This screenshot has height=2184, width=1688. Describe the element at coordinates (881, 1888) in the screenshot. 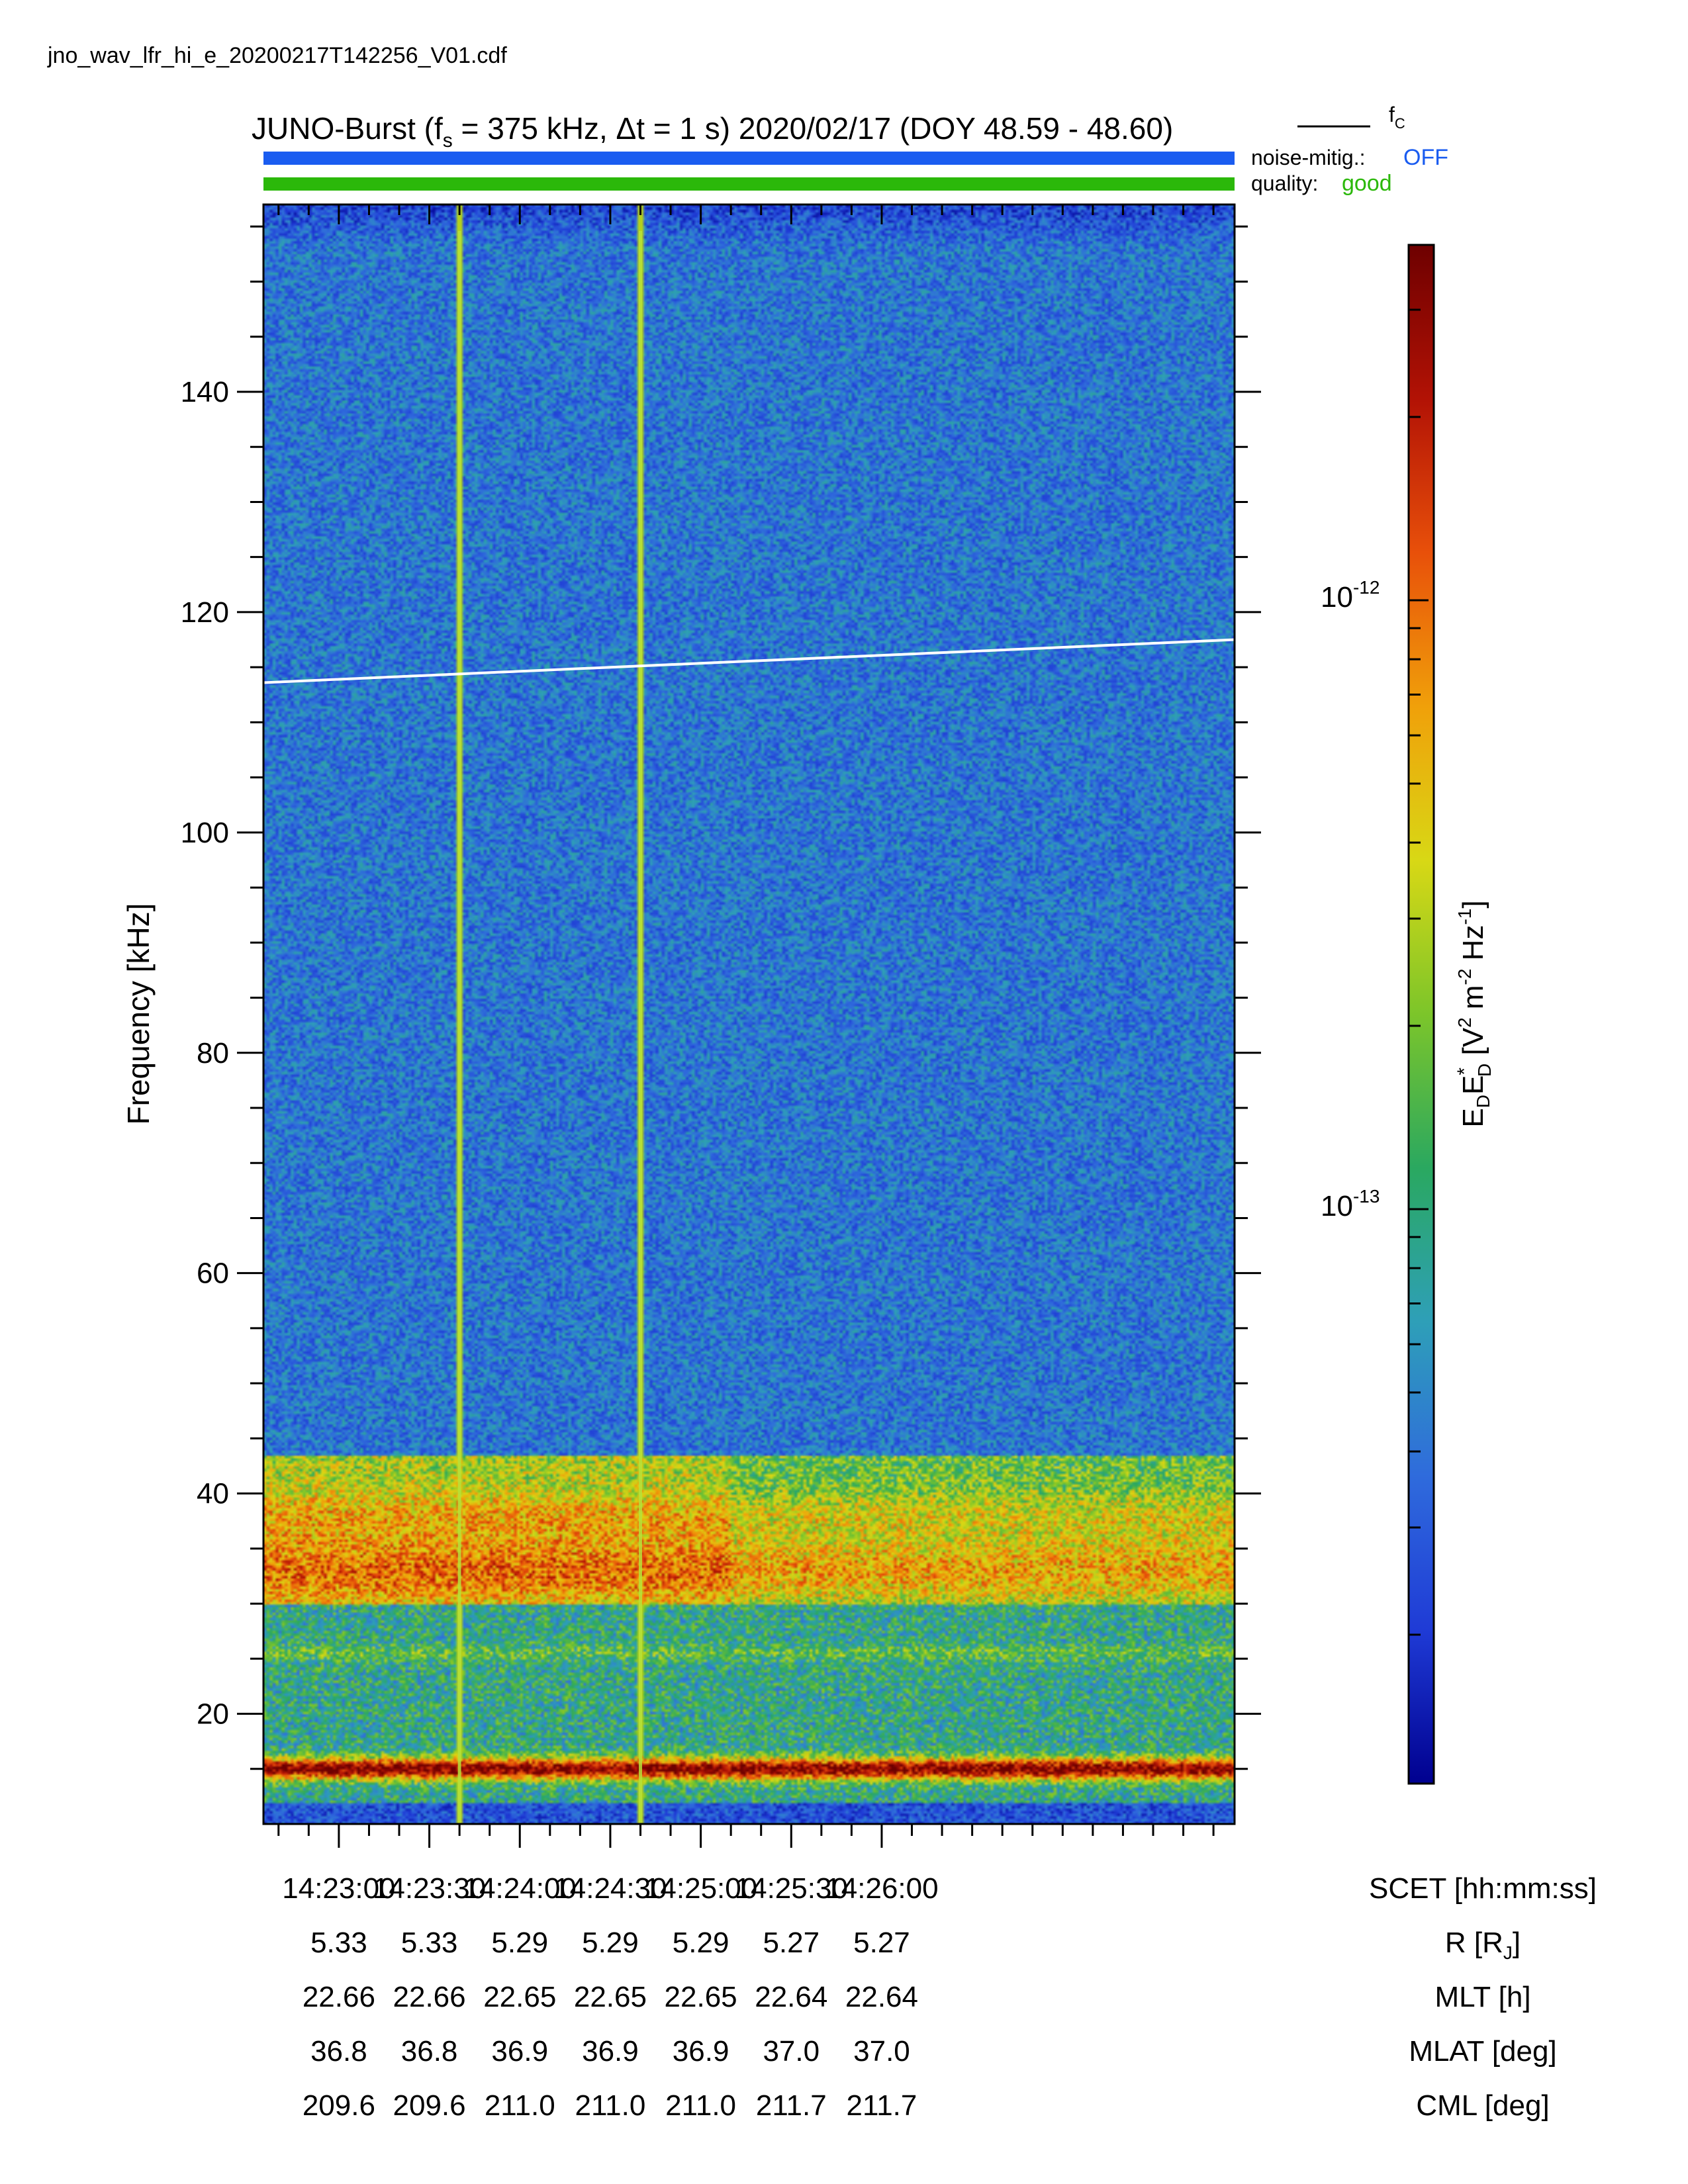

I see `x-tick-label: 14:26:00` at that location.